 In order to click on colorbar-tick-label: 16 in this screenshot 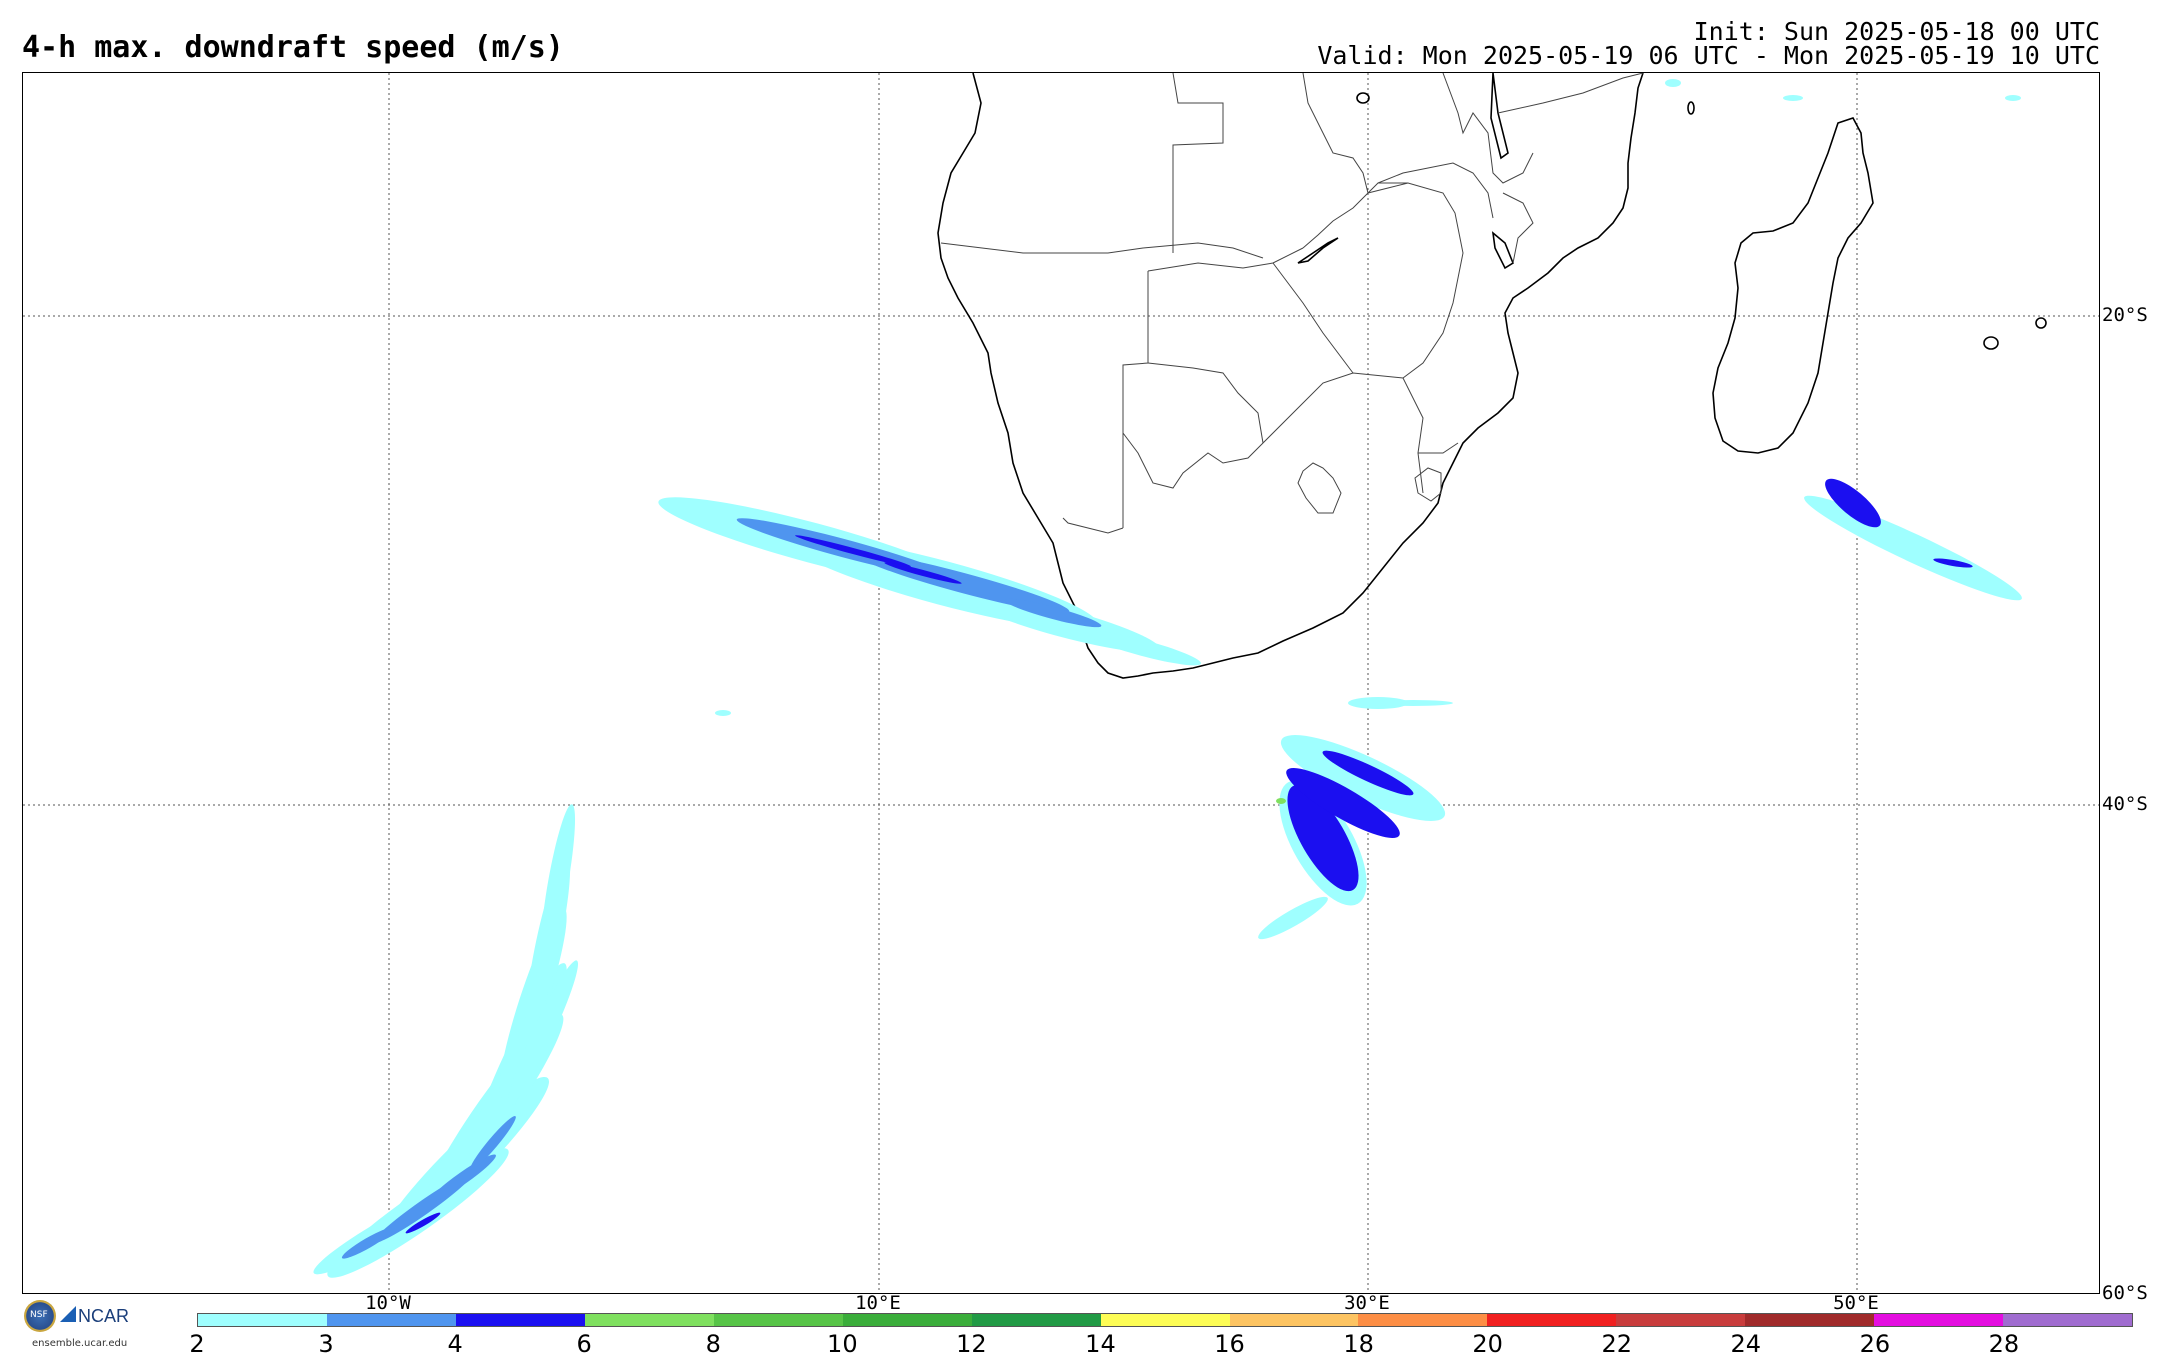, I will do `click(1229, 1344)`.